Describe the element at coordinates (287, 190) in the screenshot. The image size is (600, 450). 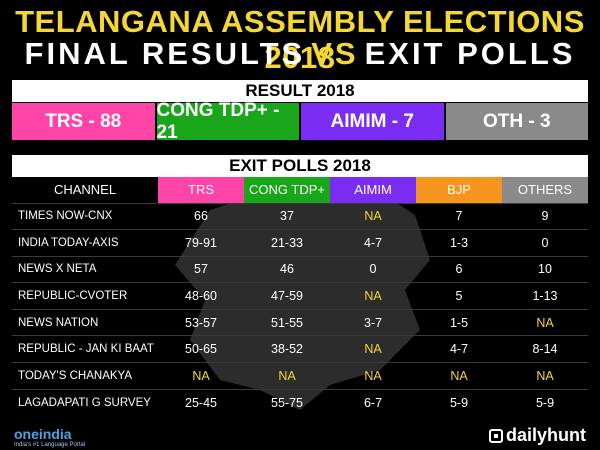
I see `column-header: CONG TDP+` at that location.